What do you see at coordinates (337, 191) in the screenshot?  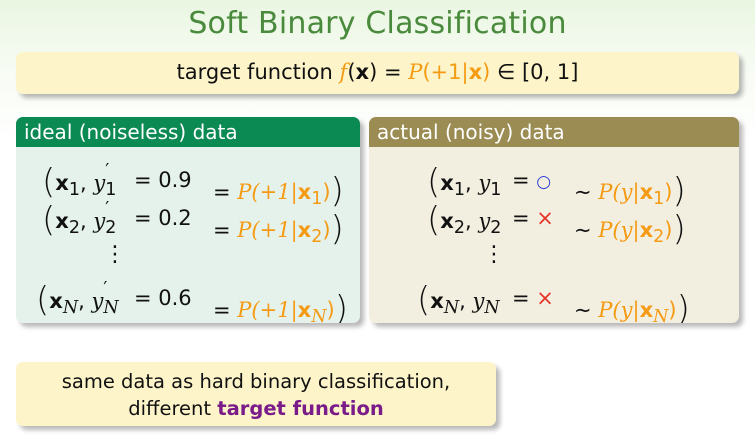 I see `ideal-row-1-rparen: )` at bounding box center [337, 191].